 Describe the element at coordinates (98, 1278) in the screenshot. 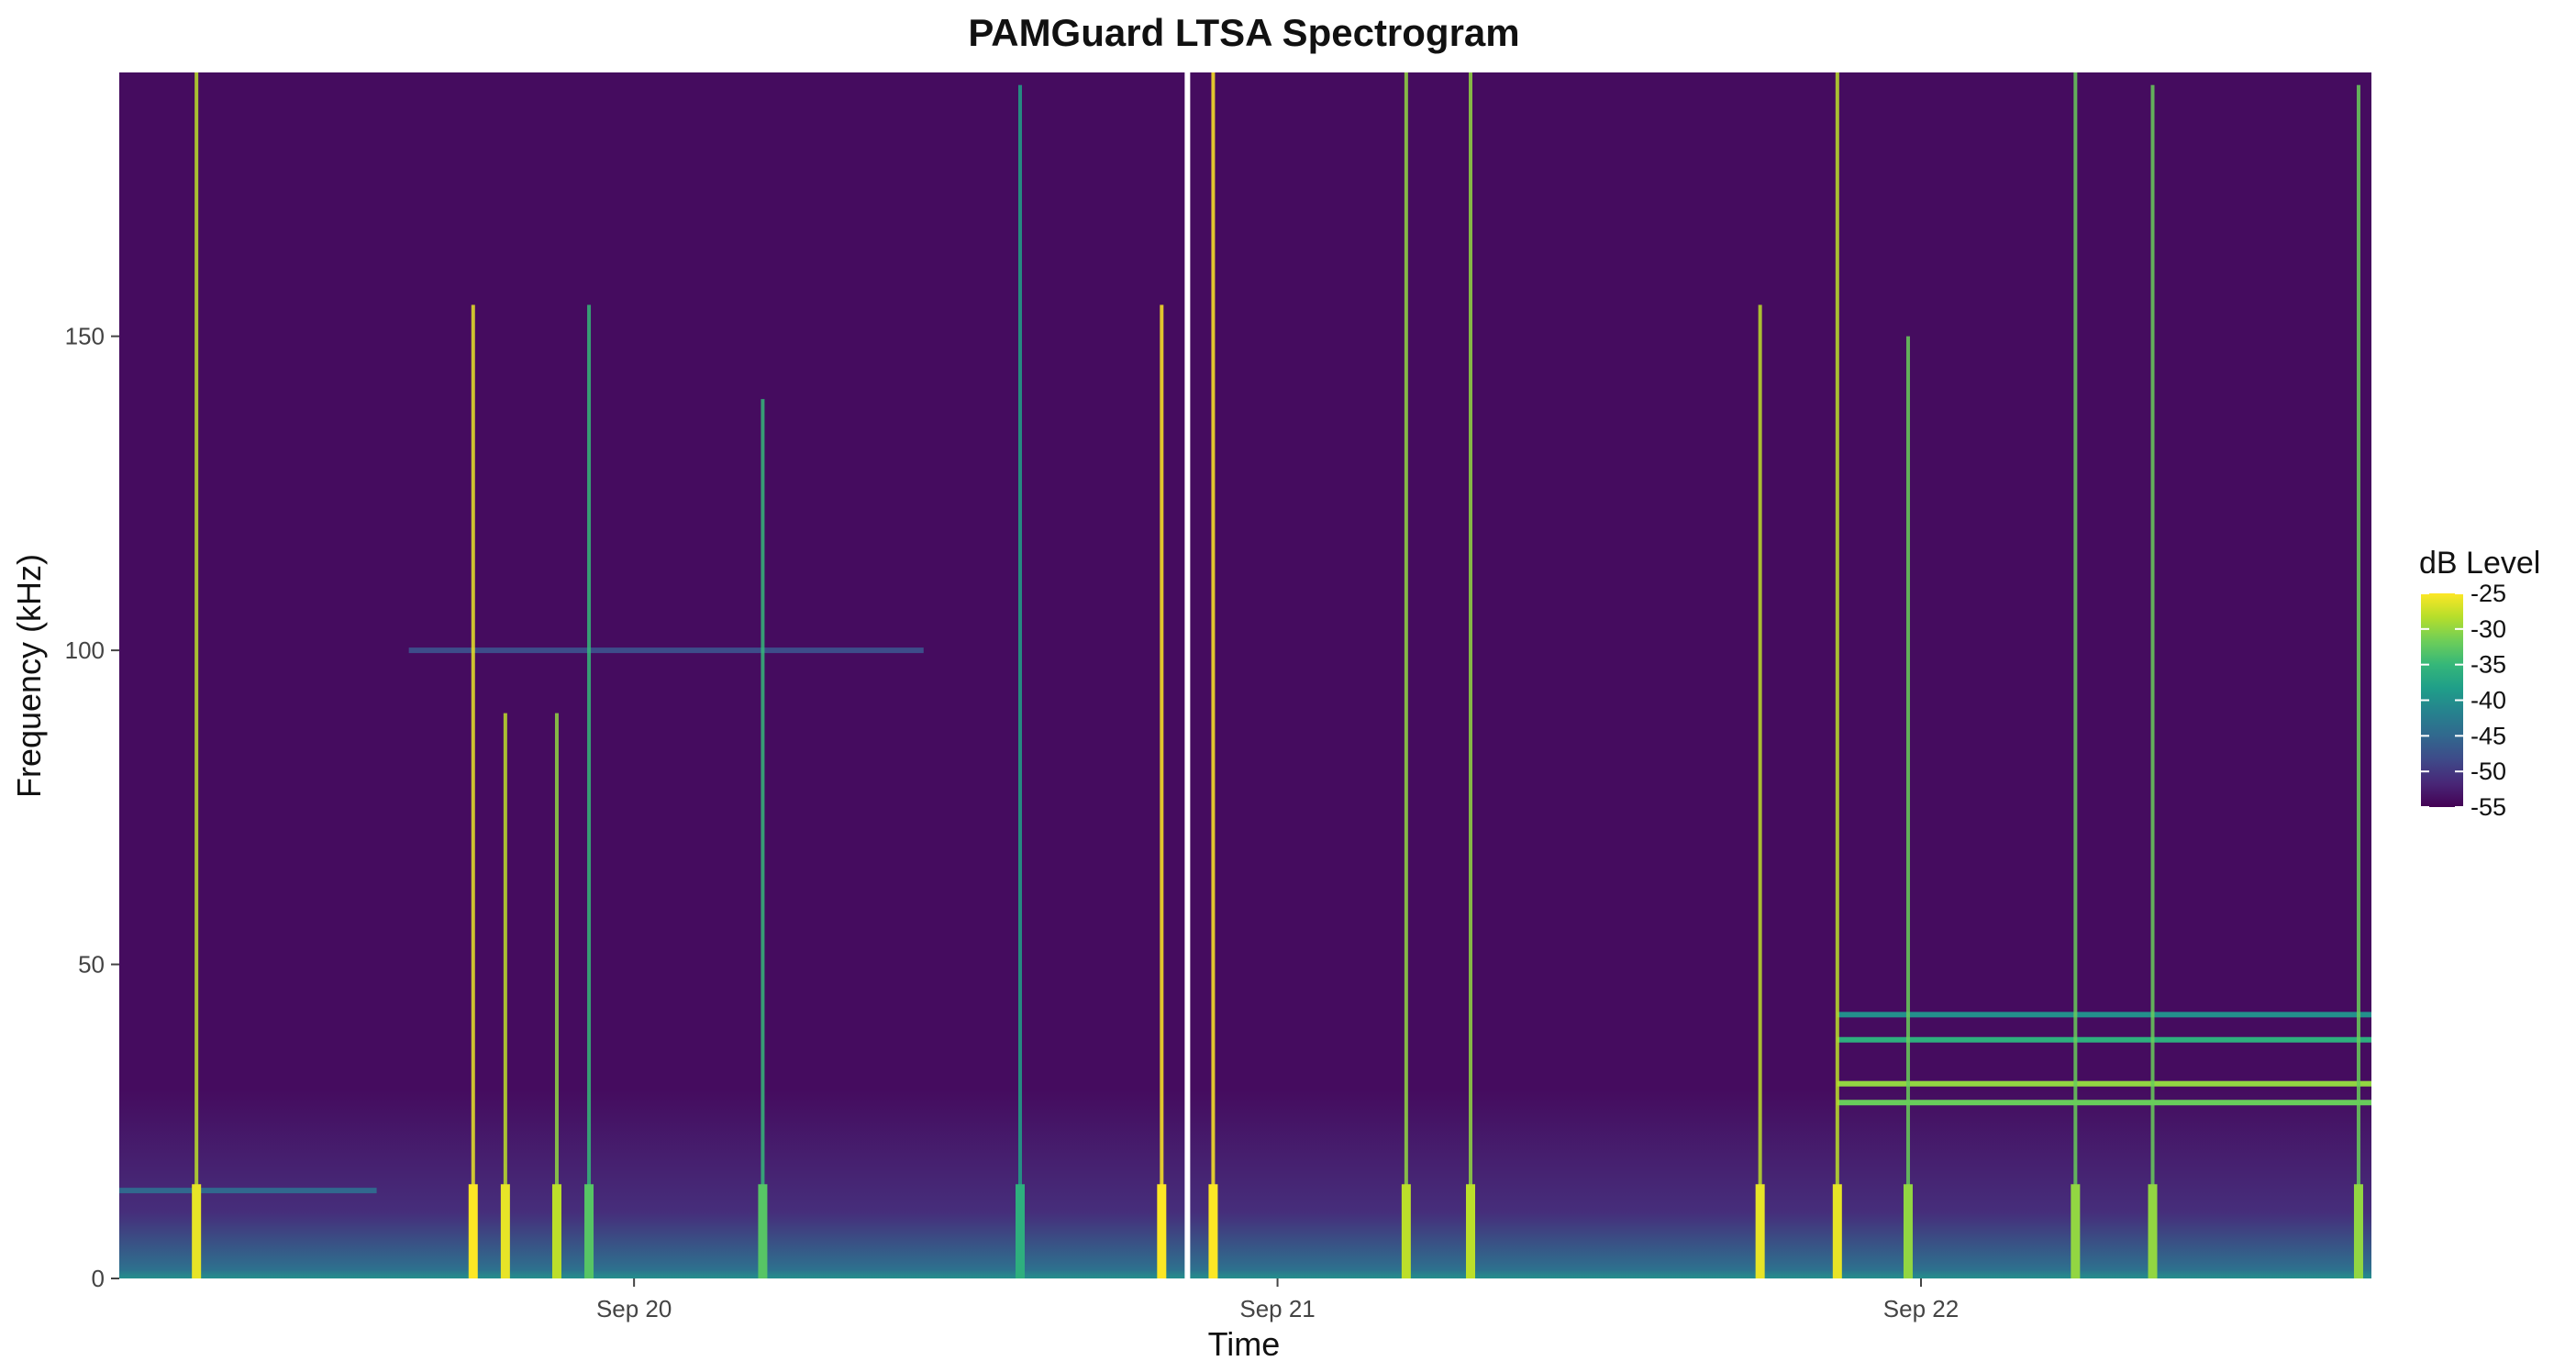

I see `y-tick-label: 0` at that location.